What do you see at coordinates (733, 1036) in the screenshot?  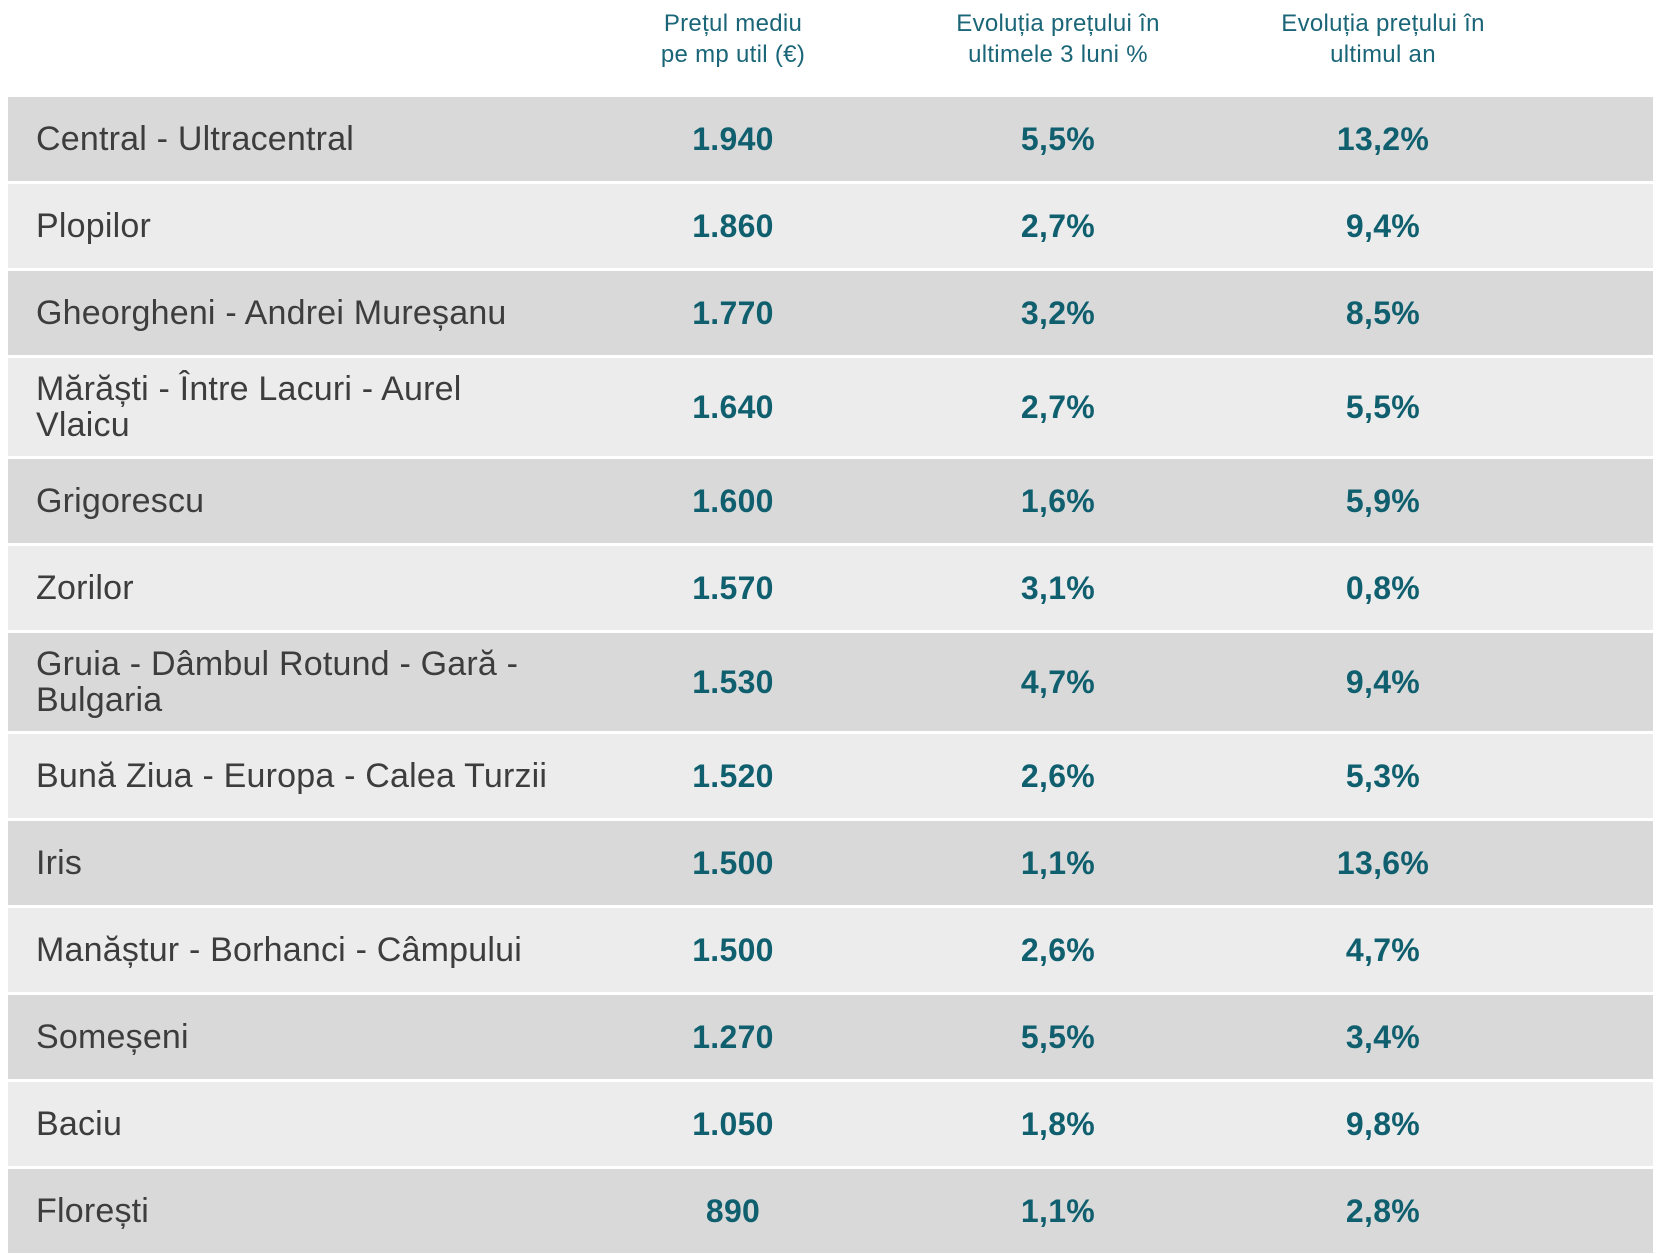 I see `price-cell: 1.270` at bounding box center [733, 1036].